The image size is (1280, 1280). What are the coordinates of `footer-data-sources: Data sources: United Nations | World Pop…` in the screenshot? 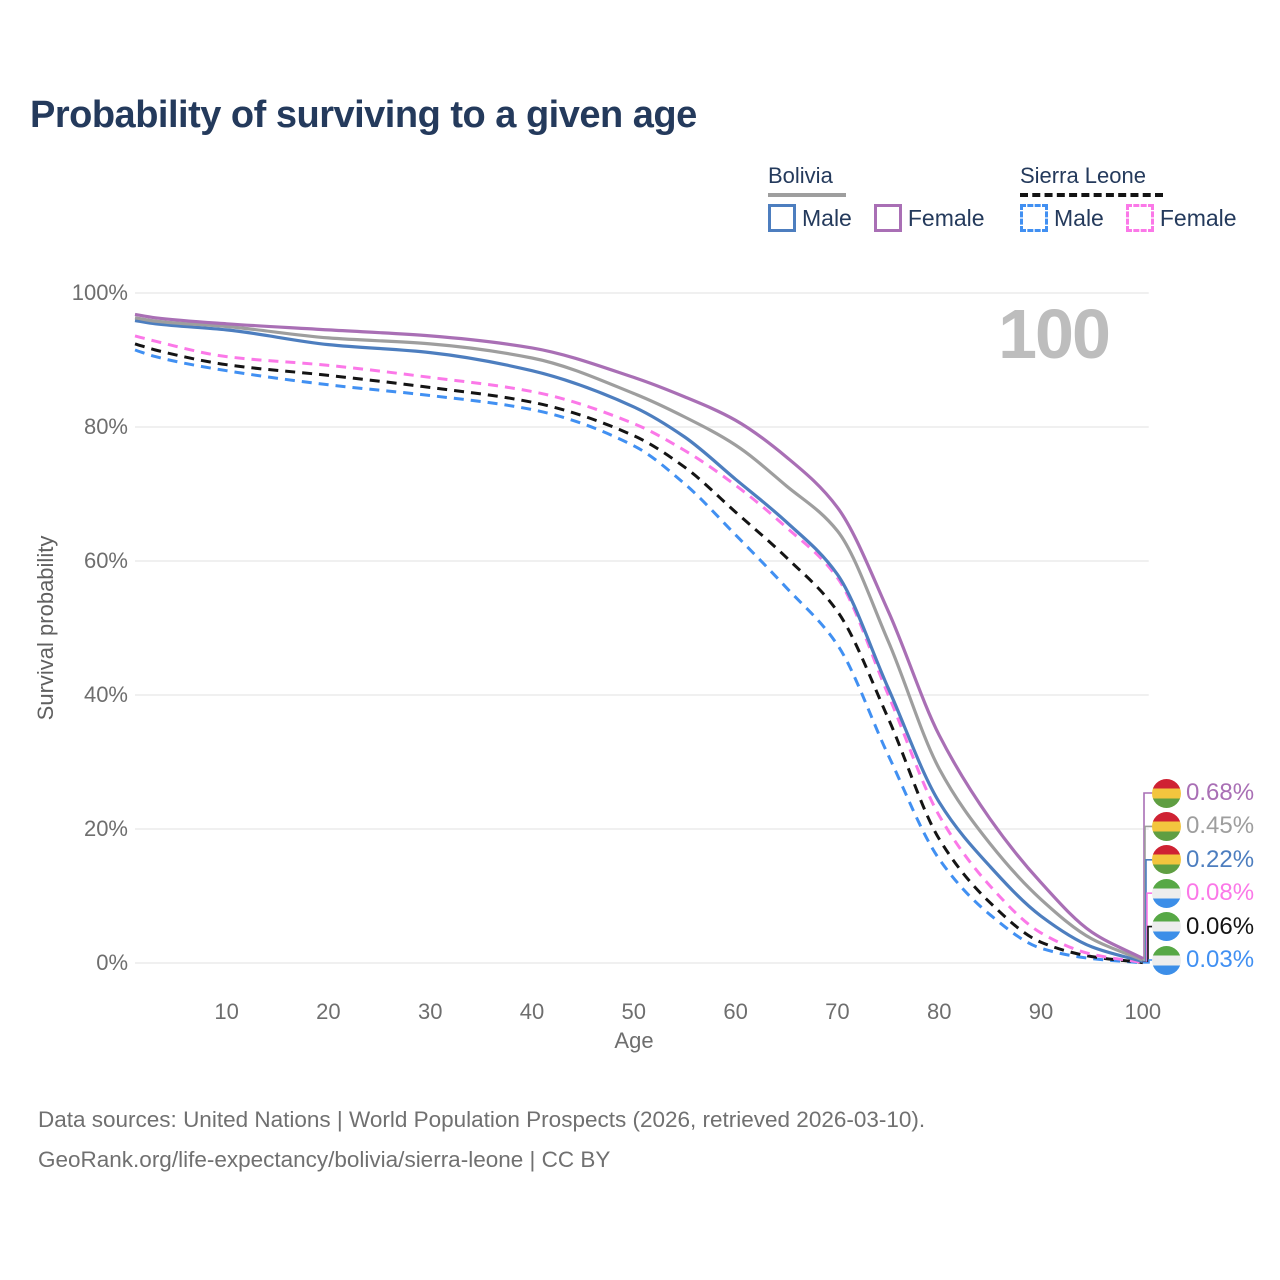 It's located at (482, 1119).